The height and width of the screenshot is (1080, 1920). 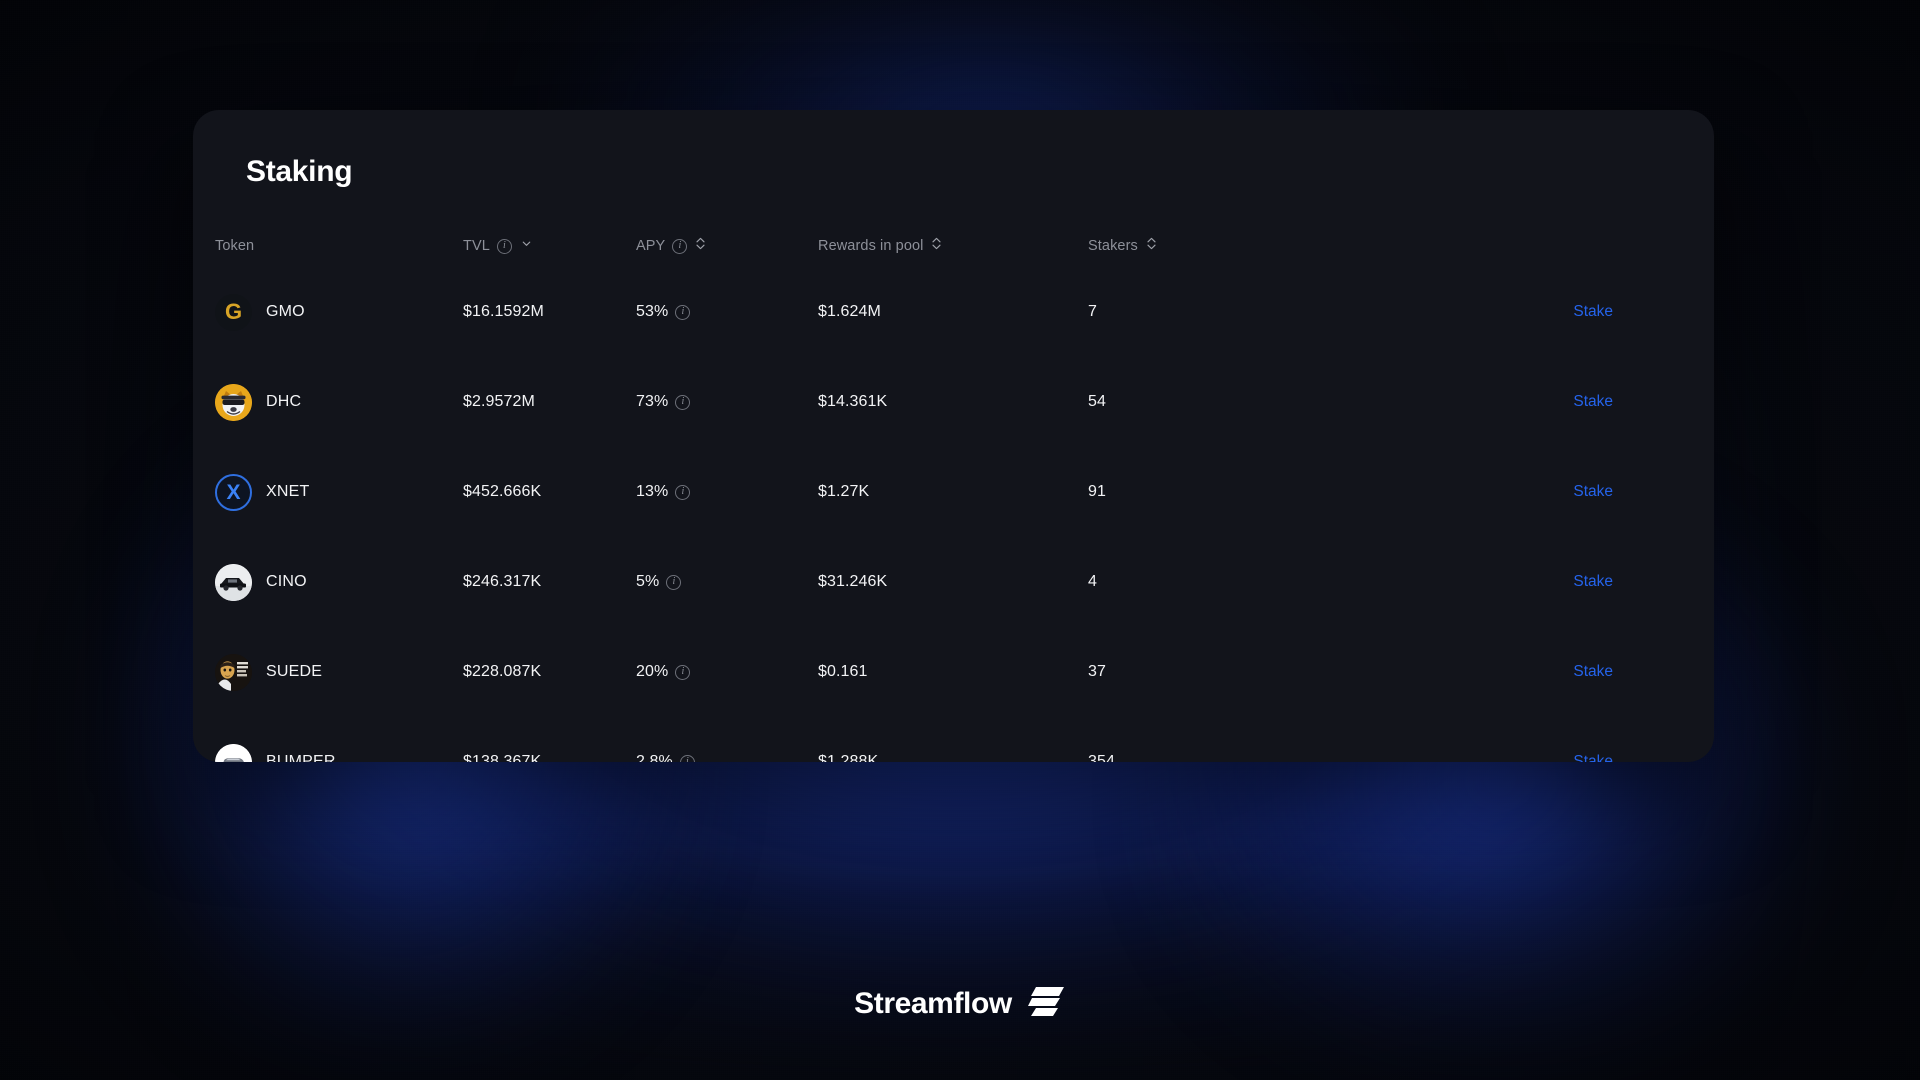 What do you see at coordinates (286, 581) in the screenshot?
I see `token-name: CINO` at bounding box center [286, 581].